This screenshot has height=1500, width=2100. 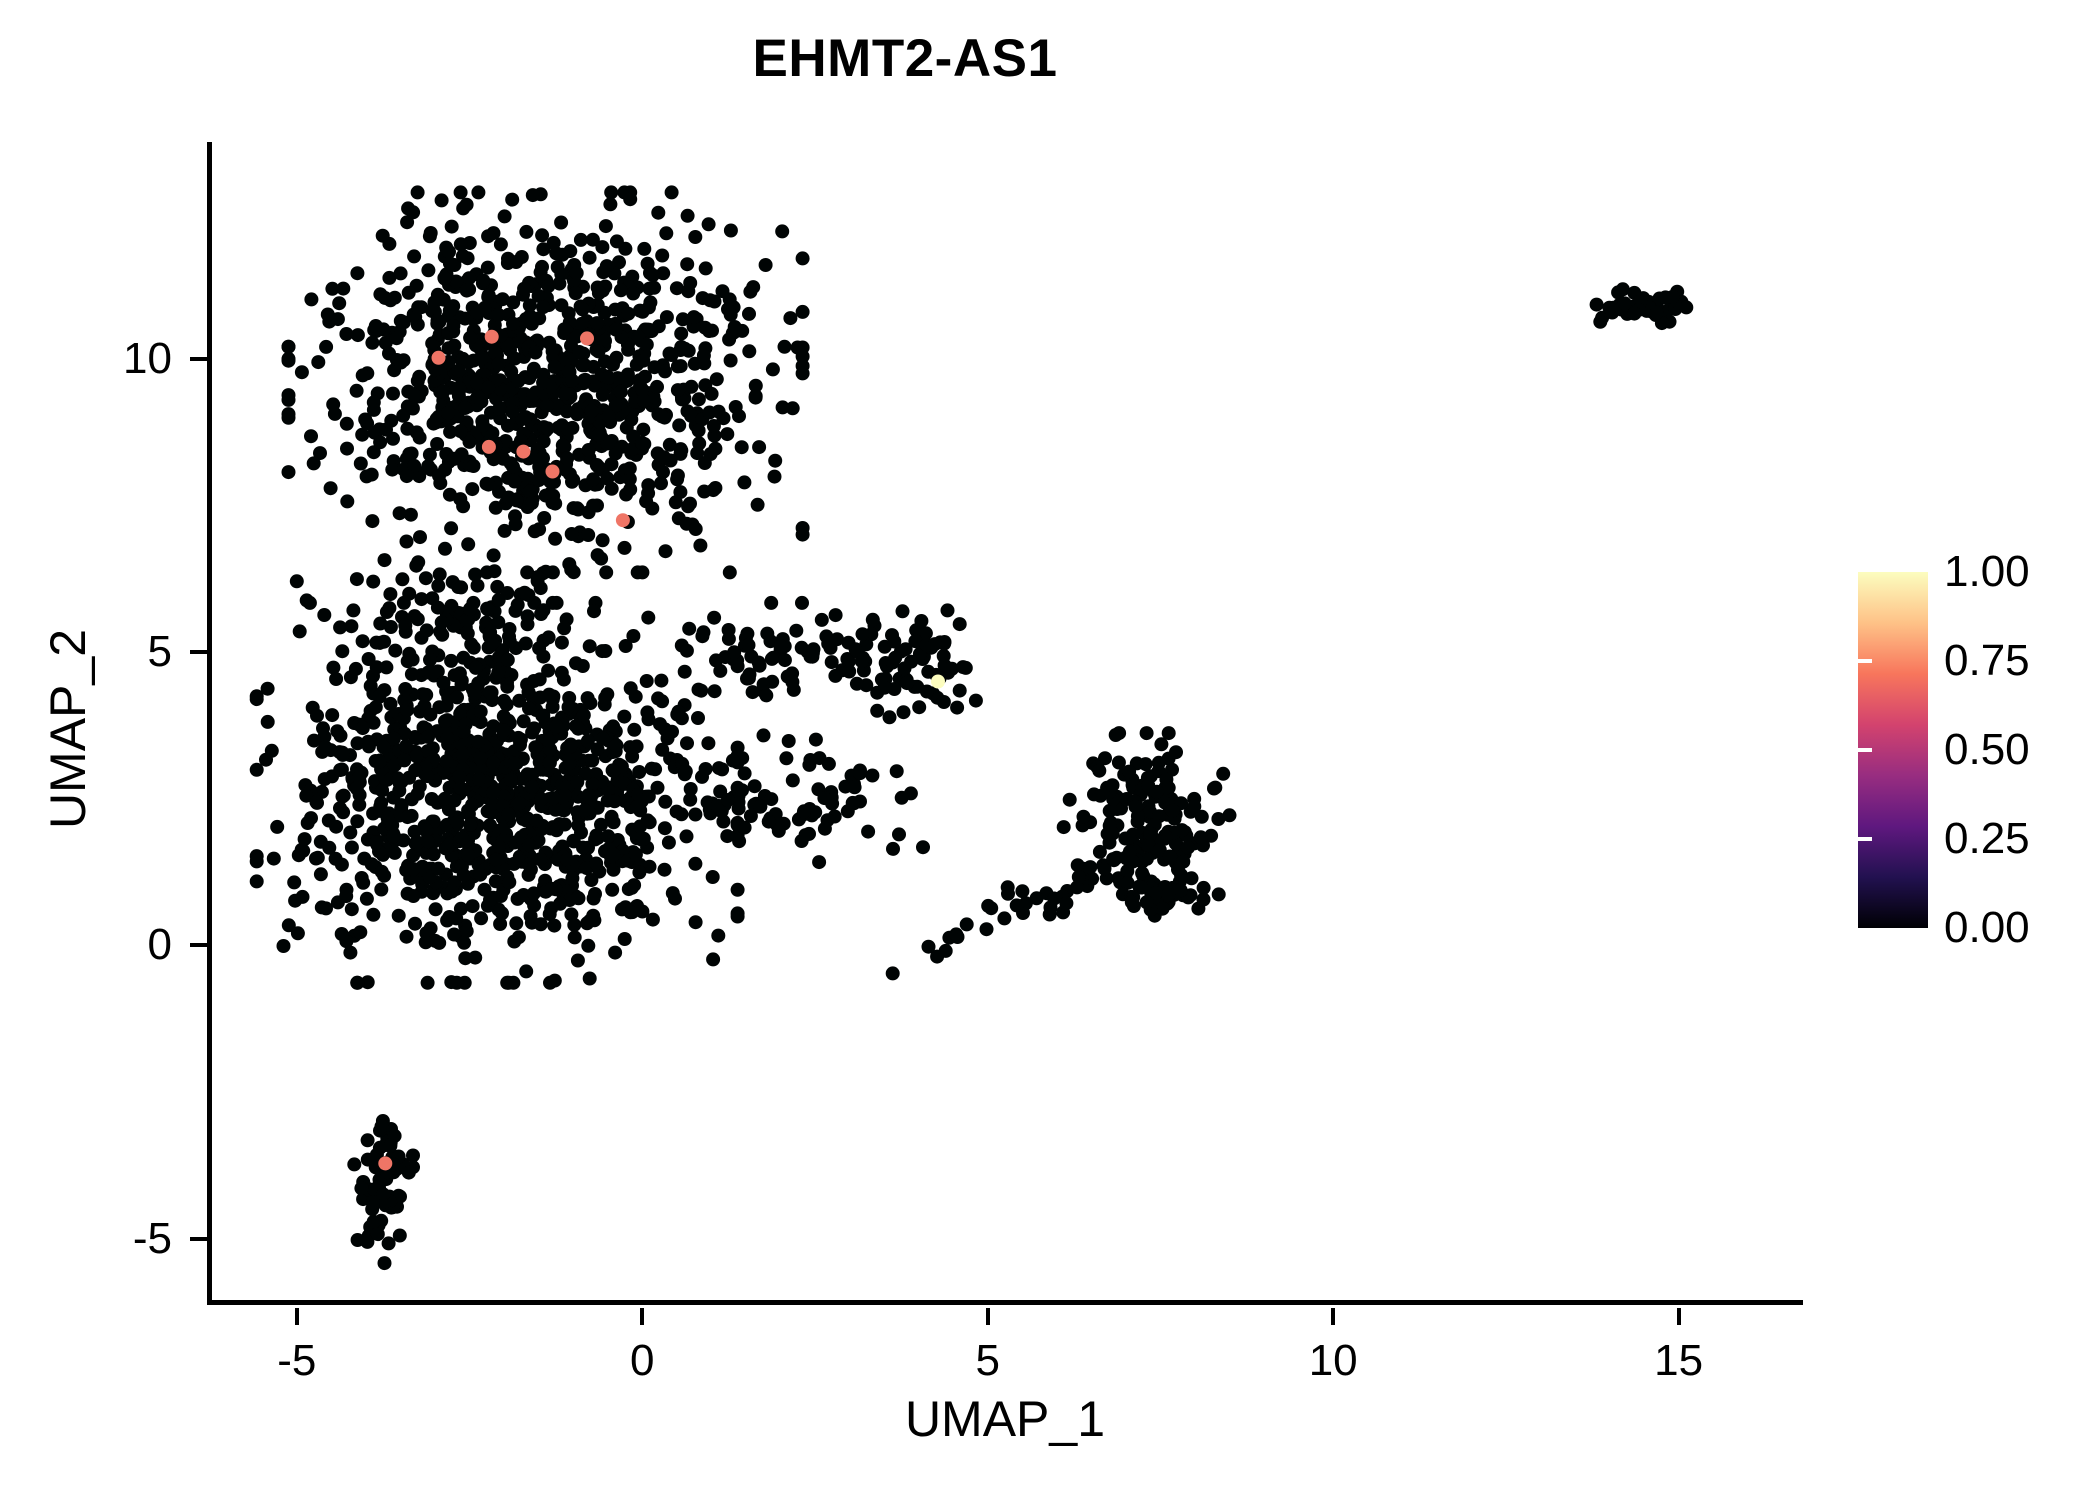 I want to click on x-tick-label: 5, so click(x=987, y=1360).